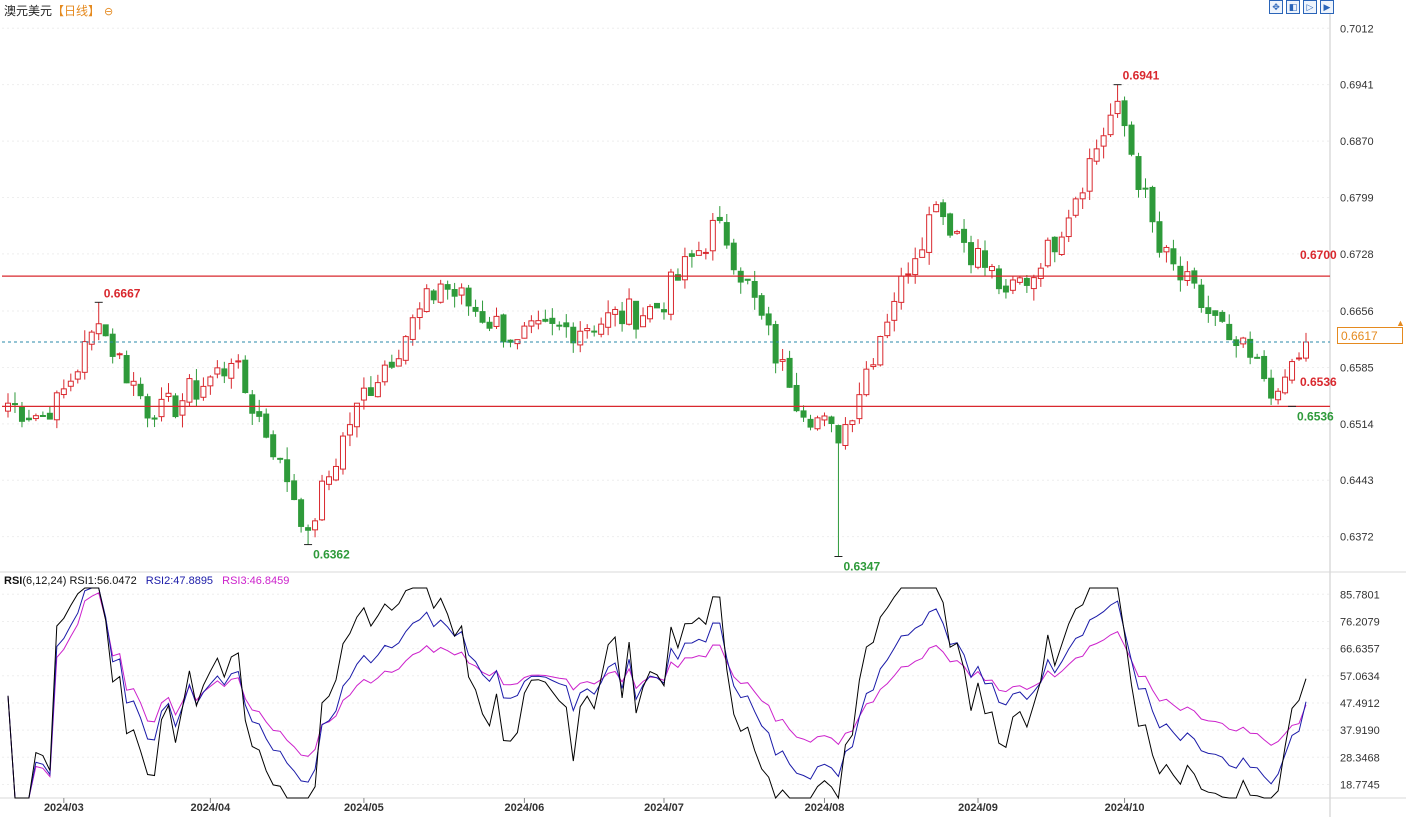  What do you see at coordinates (1357, 29) in the screenshot?
I see `price-tick-label: 0.7012` at bounding box center [1357, 29].